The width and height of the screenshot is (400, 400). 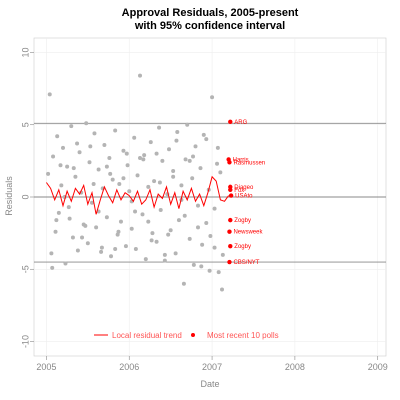 I want to click on y-tick-label: 5, so click(x=25, y=124).